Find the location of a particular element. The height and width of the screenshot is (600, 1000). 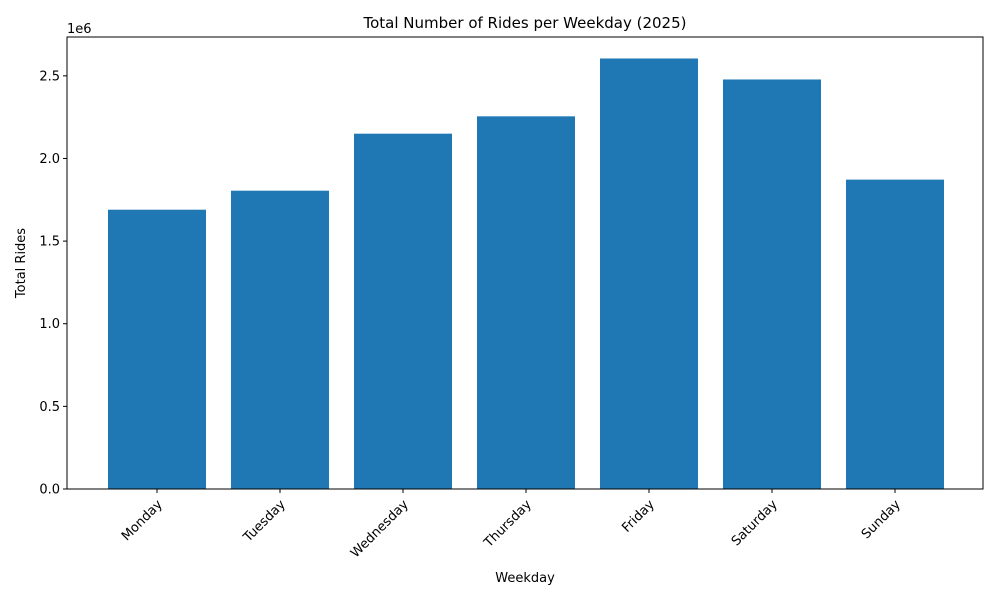

y-ticks-group: 0.0 0.5 1.0 1.5 2.0 2.5 is located at coordinates (53, 283).